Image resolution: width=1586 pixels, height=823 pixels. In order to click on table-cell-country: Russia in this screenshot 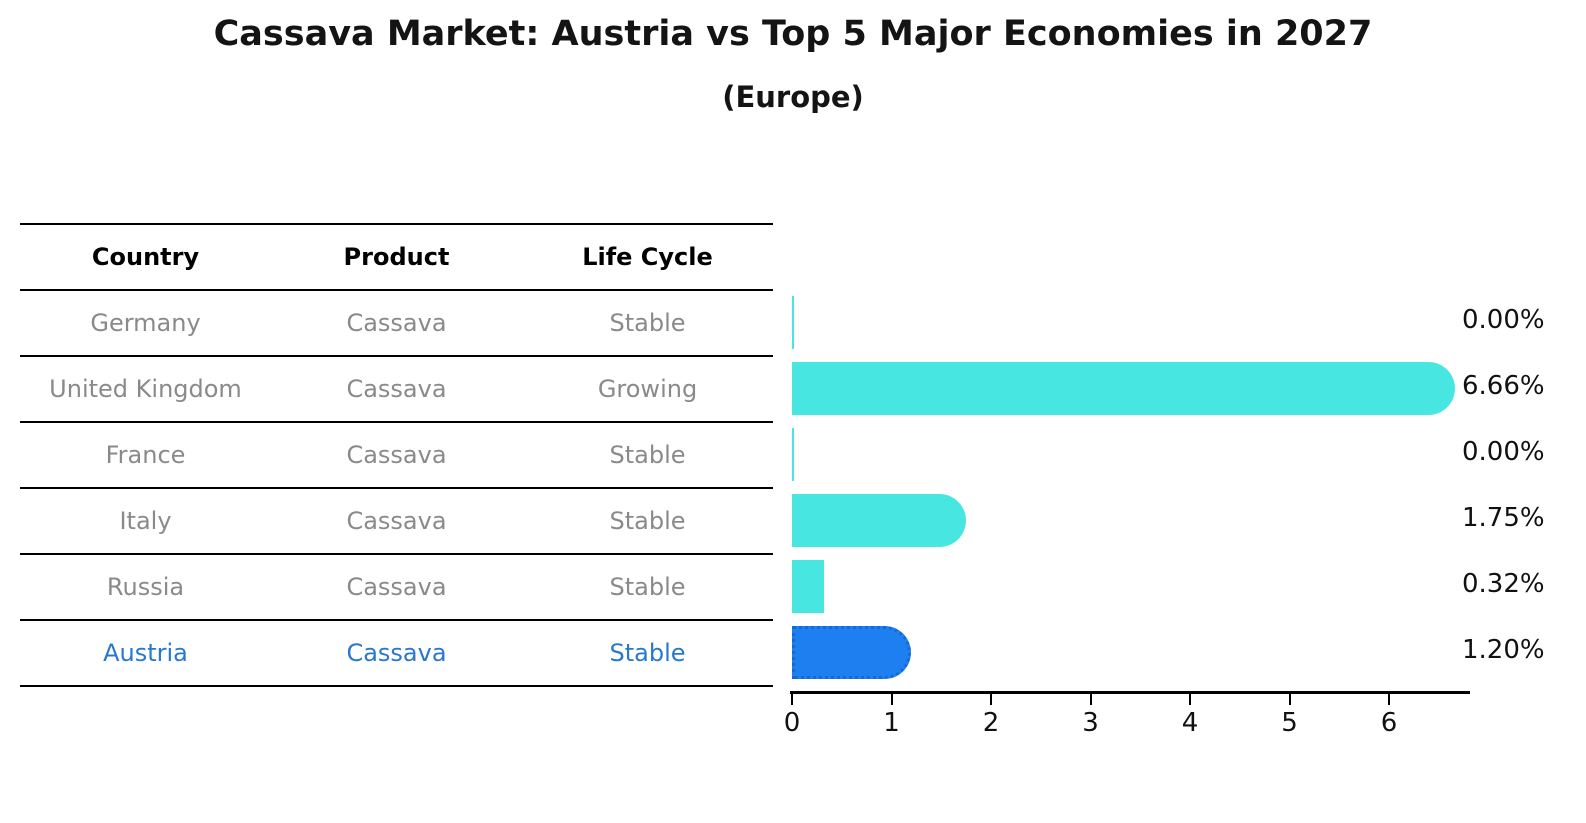, I will do `click(145, 587)`.